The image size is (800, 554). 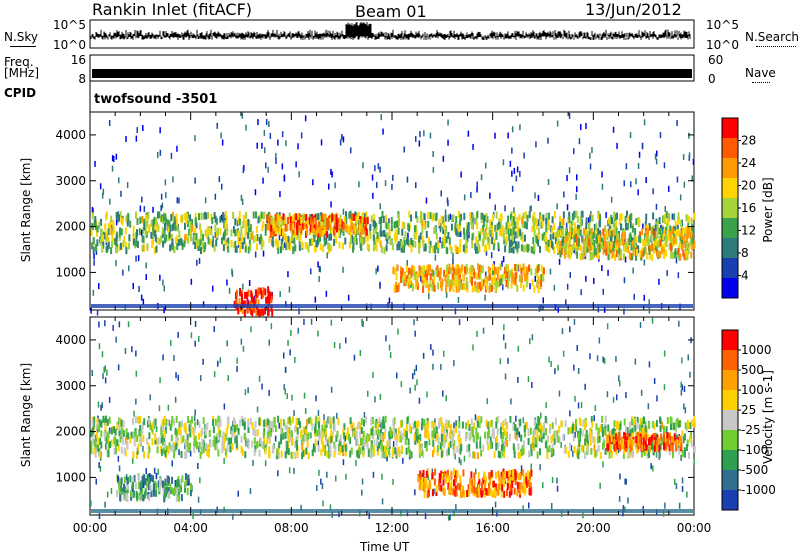 I want to click on y-tick-label: 4000, so click(x=70, y=135).